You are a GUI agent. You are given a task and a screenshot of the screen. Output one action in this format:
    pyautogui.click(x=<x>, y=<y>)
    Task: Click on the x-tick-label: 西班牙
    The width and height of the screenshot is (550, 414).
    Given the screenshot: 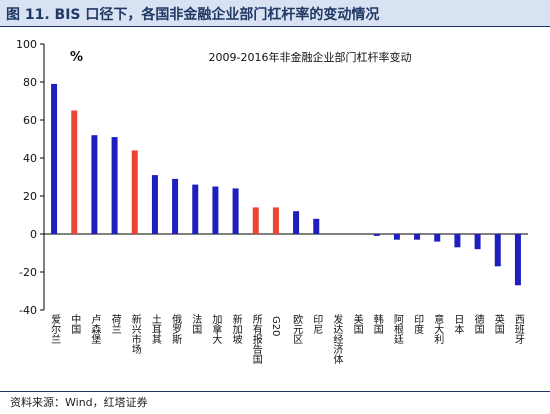 What is the action you would take?
    pyautogui.click(x=518, y=329)
    